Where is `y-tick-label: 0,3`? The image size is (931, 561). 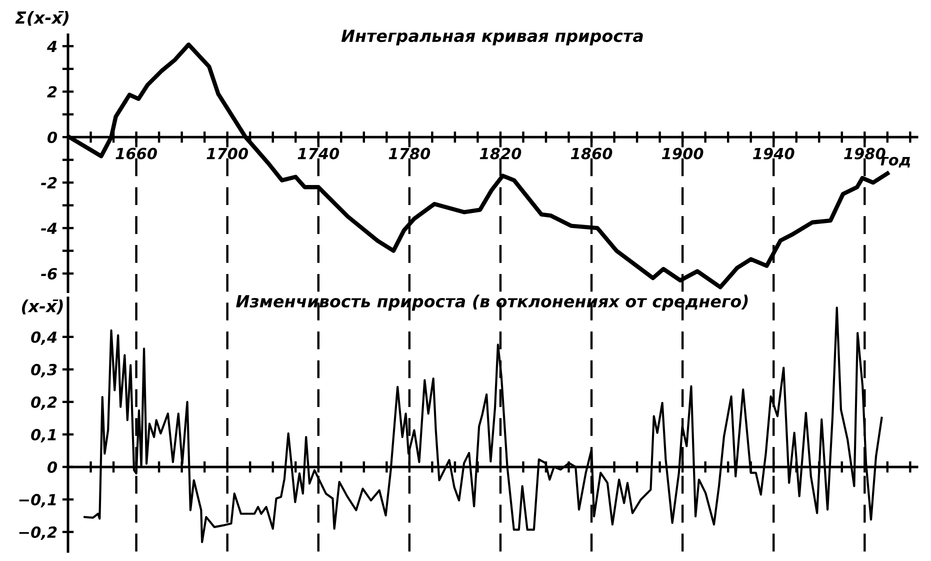
y-tick-label: 0,3 is located at coordinates (44, 371).